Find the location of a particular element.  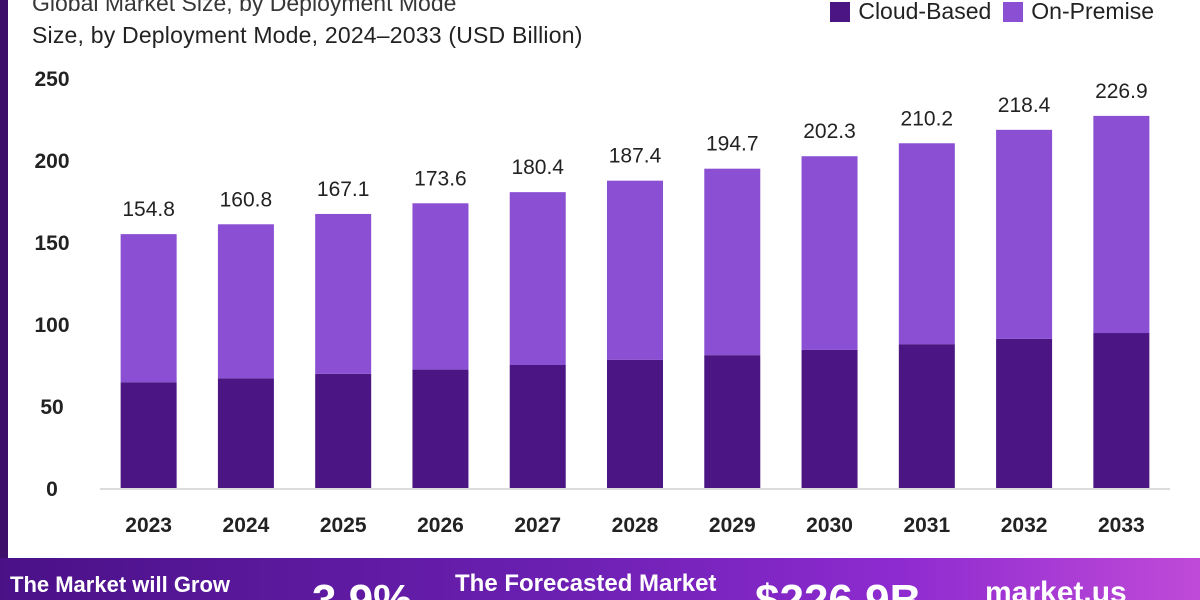

legend-item-onpremise: On-Premise is located at coordinates (1078, 12).